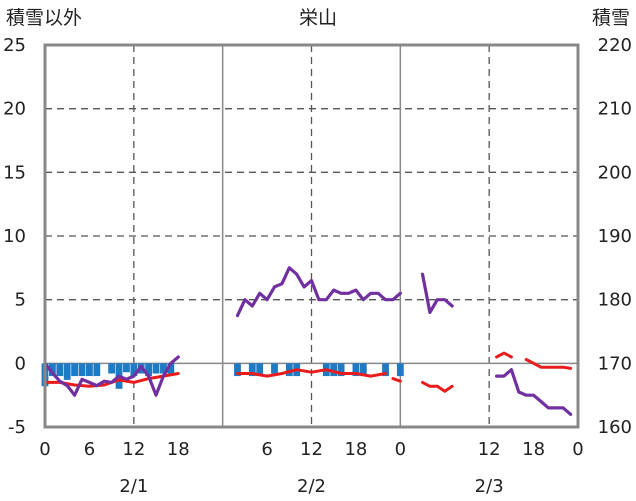  I want to click on y-left-tick-label: 0, so click(20, 363).